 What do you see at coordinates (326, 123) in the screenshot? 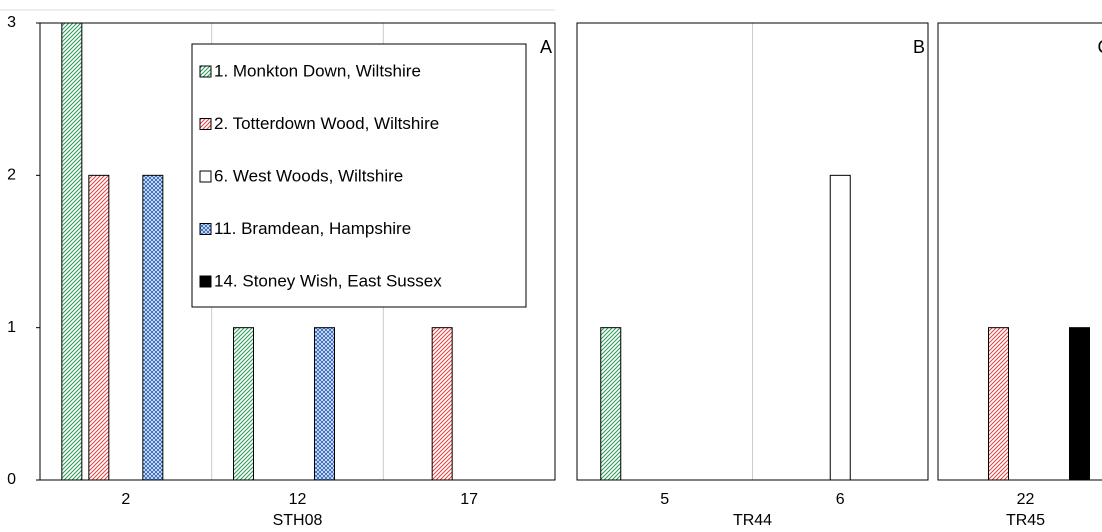
I see `legend-label: 2. Totterdown Wood, Wiltshire` at bounding box center [326, 123].